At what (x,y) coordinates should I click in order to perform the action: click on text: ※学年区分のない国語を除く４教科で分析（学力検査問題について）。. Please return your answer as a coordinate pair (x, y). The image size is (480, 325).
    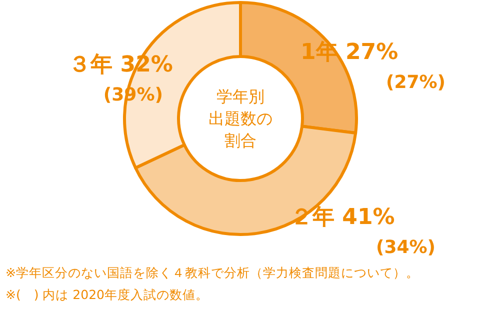
    Looking at the image, I should click on (212, 272).